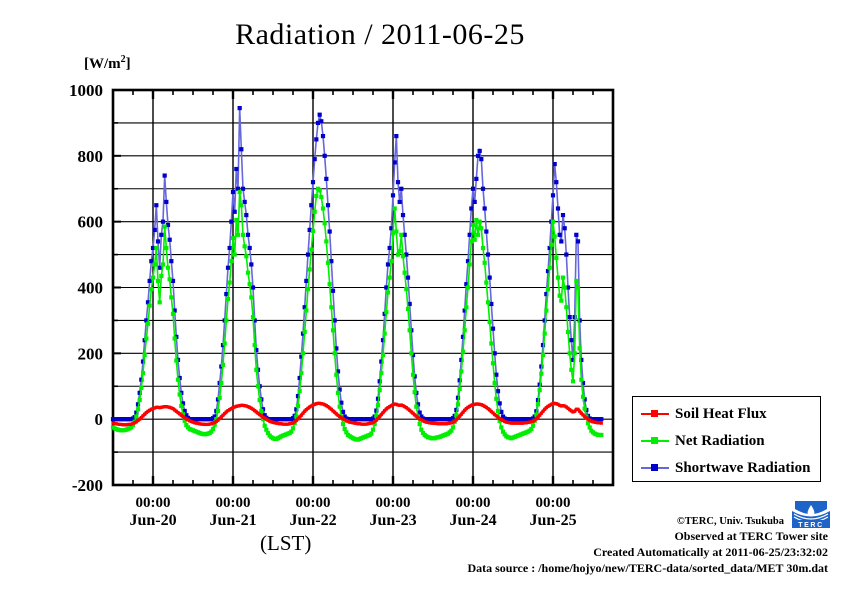  What do you see at coordinates (380, 34) in the screenshot?
I see `chart-title: Radiation / 2011-06-25` at bounding box center [380, 34].